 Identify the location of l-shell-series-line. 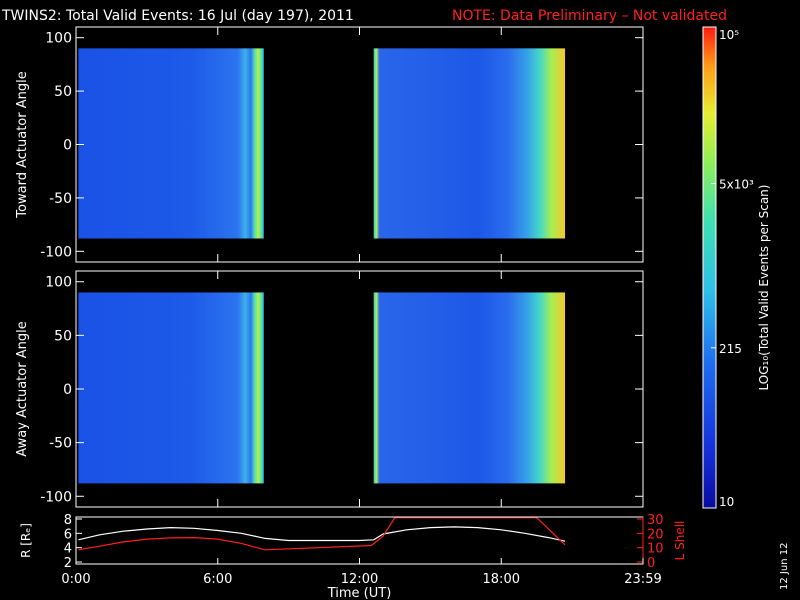
(322, 533).